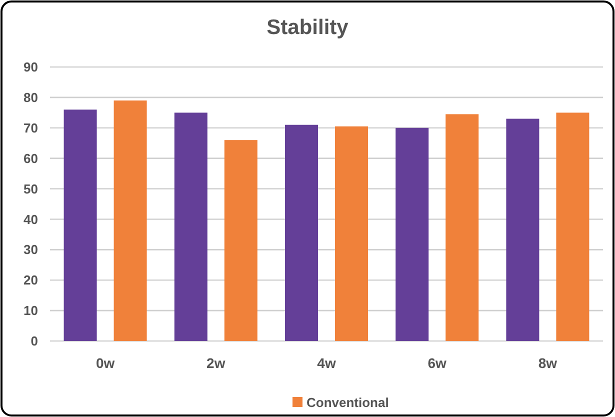 The width and height of the screenshot is (615, 417). What do you see at coordinates (31, 128) in the screenshot?
I see `y-tick-label: 70` at bounding box center [31, 128].